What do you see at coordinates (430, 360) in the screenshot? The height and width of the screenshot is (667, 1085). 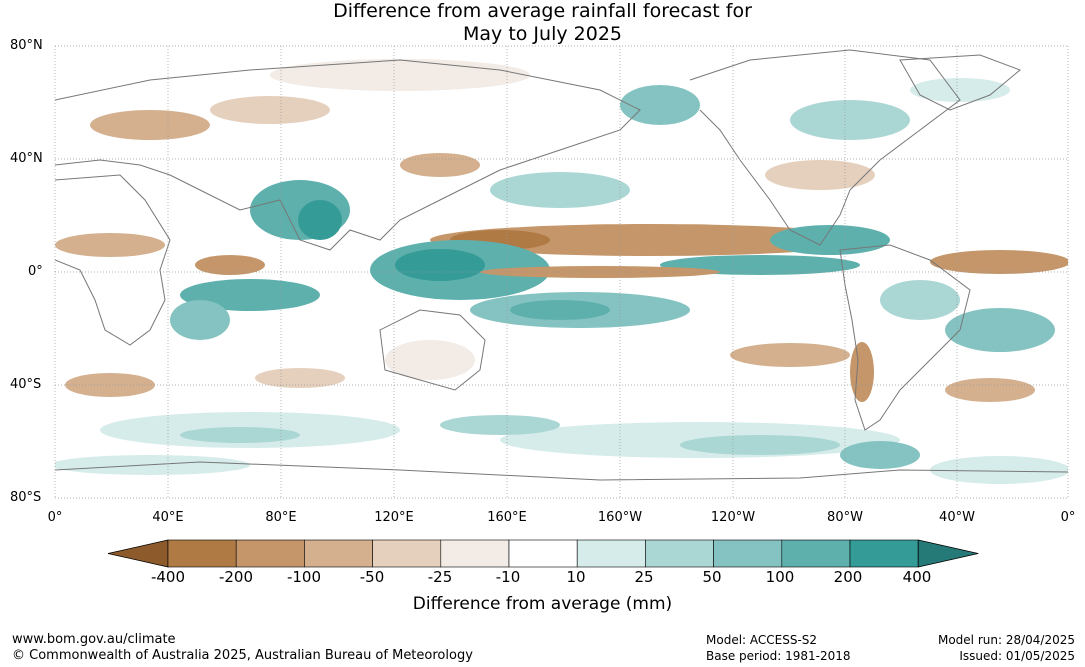 I see `australia-dry` at bounding box center [430, 360].